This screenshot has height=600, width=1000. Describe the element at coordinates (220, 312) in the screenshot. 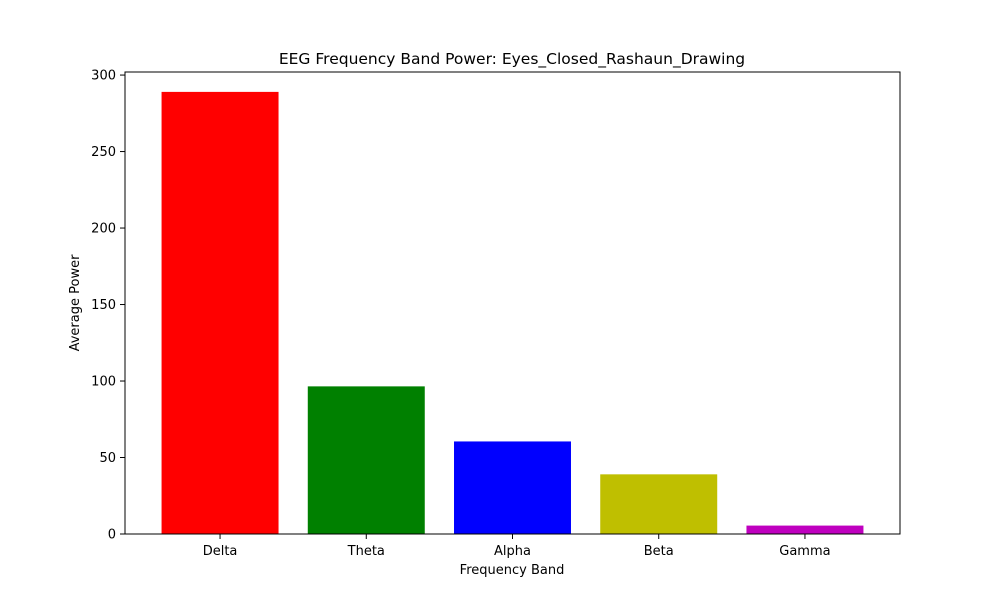

I see `bar-delta` at that location.